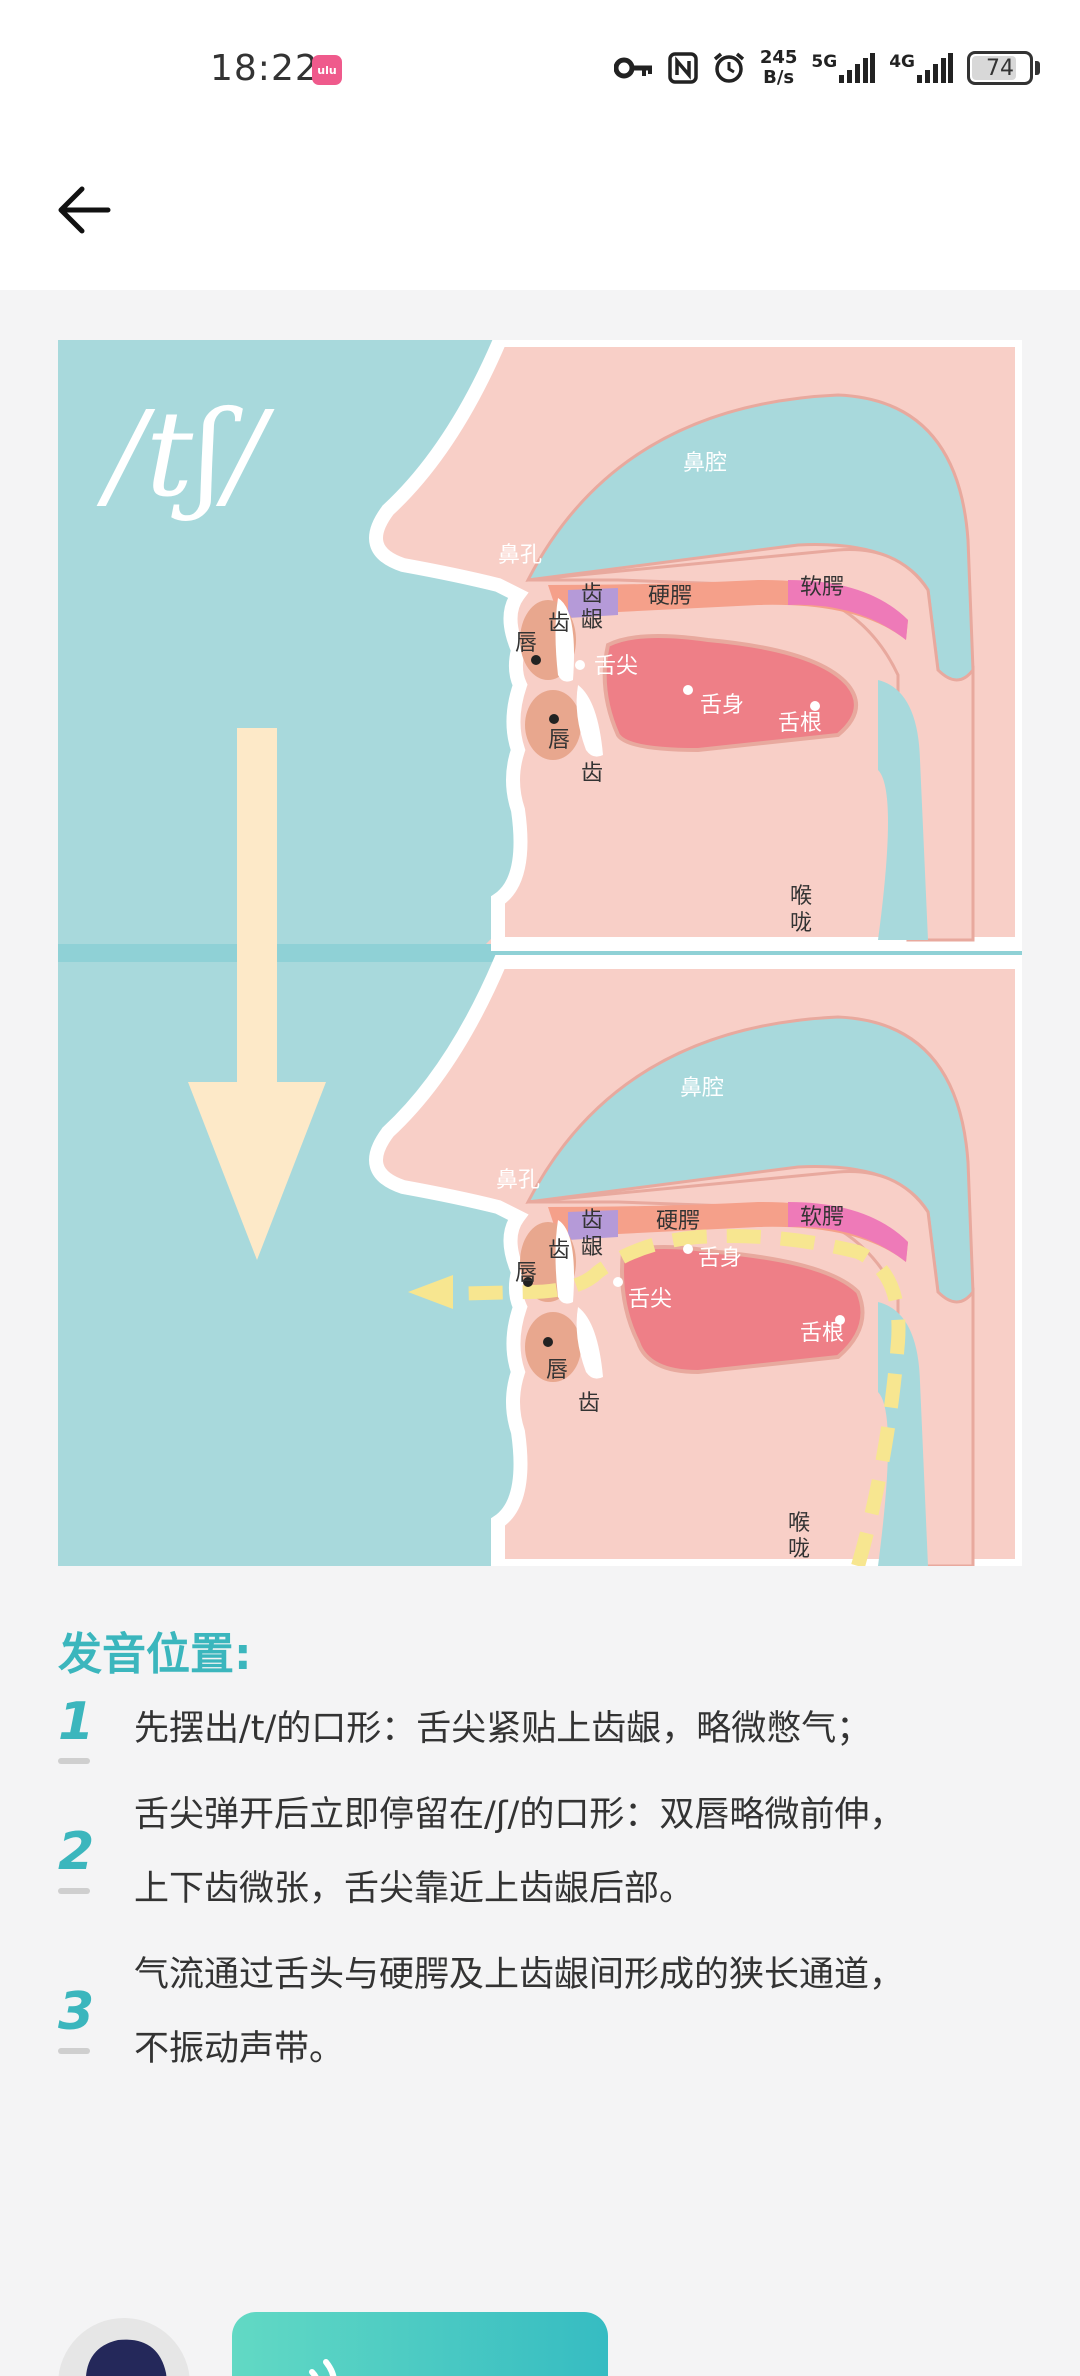 This screenshot has width=1080, height=2376. I want to click on step-line: 先摆出/t/的口形：舌尖紧贴上齿龈，略微憋气；, so click(503, 1729).